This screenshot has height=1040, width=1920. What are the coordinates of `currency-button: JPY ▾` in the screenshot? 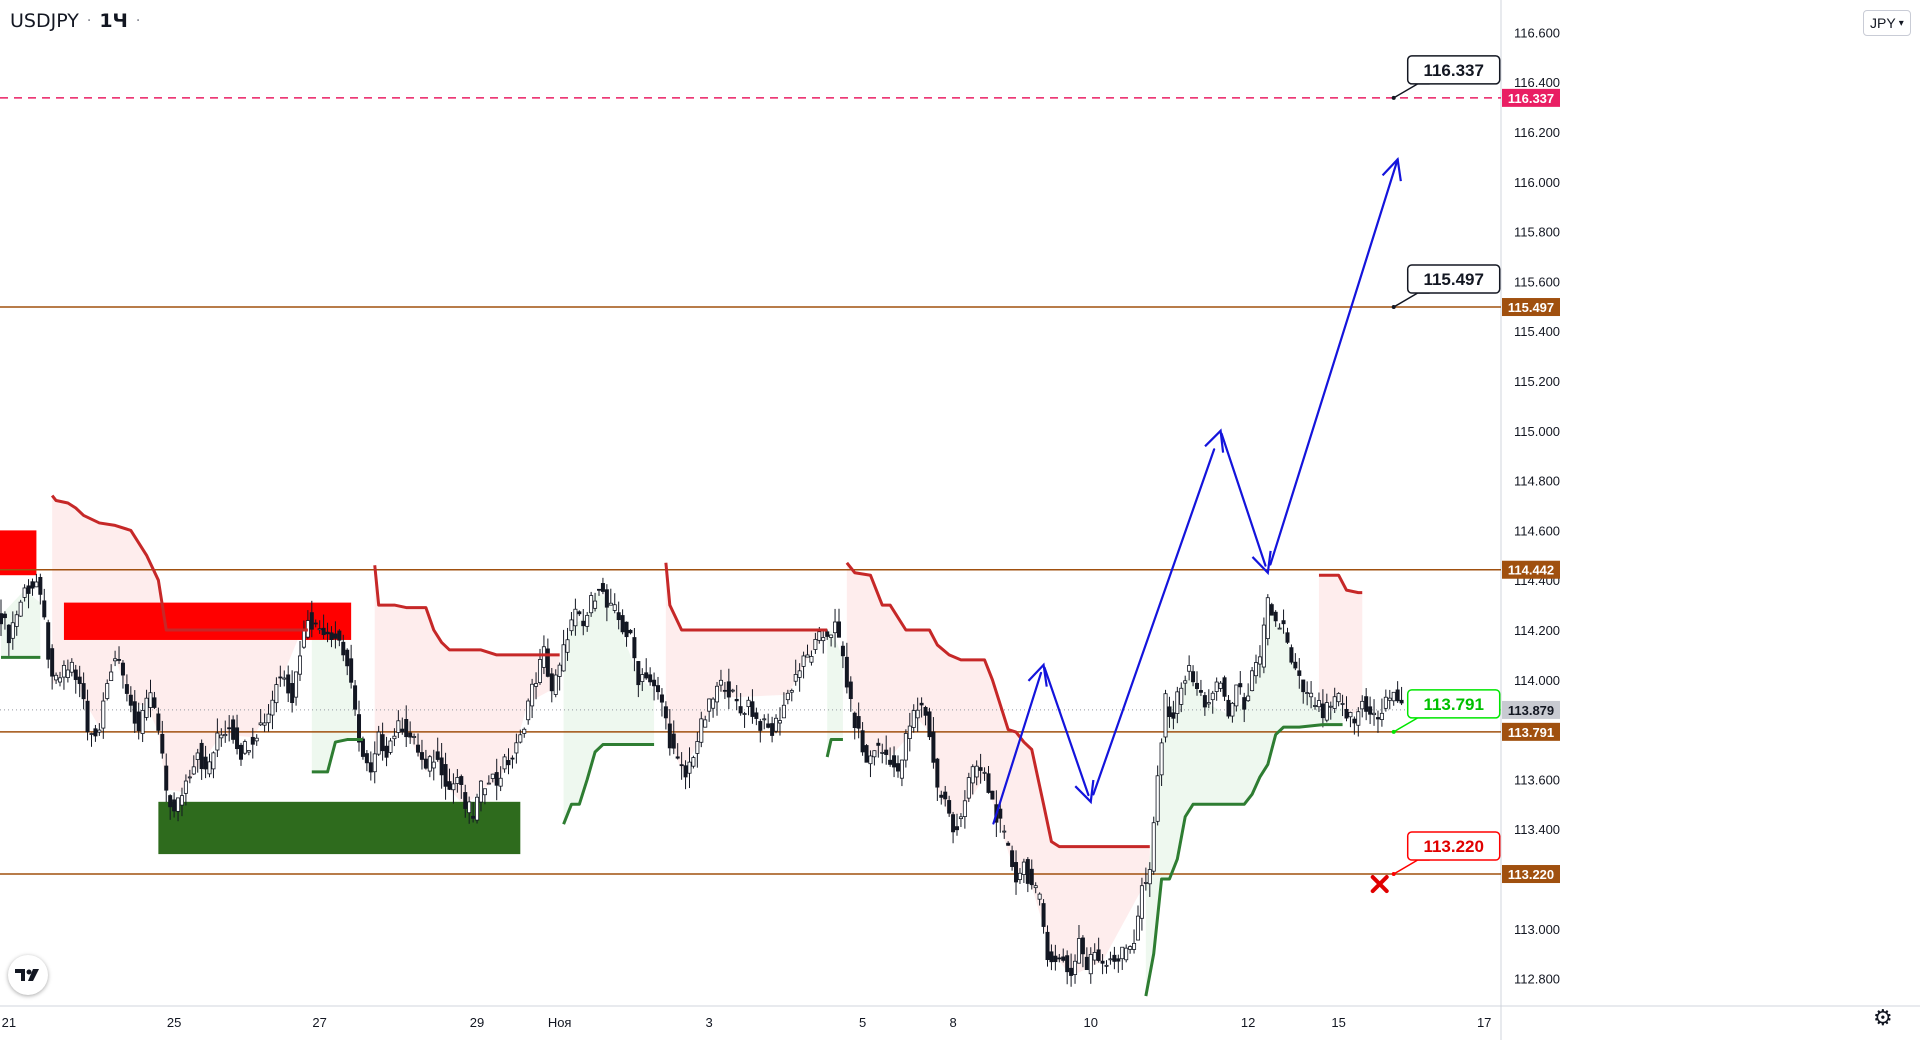 It's located at (1887, 23).